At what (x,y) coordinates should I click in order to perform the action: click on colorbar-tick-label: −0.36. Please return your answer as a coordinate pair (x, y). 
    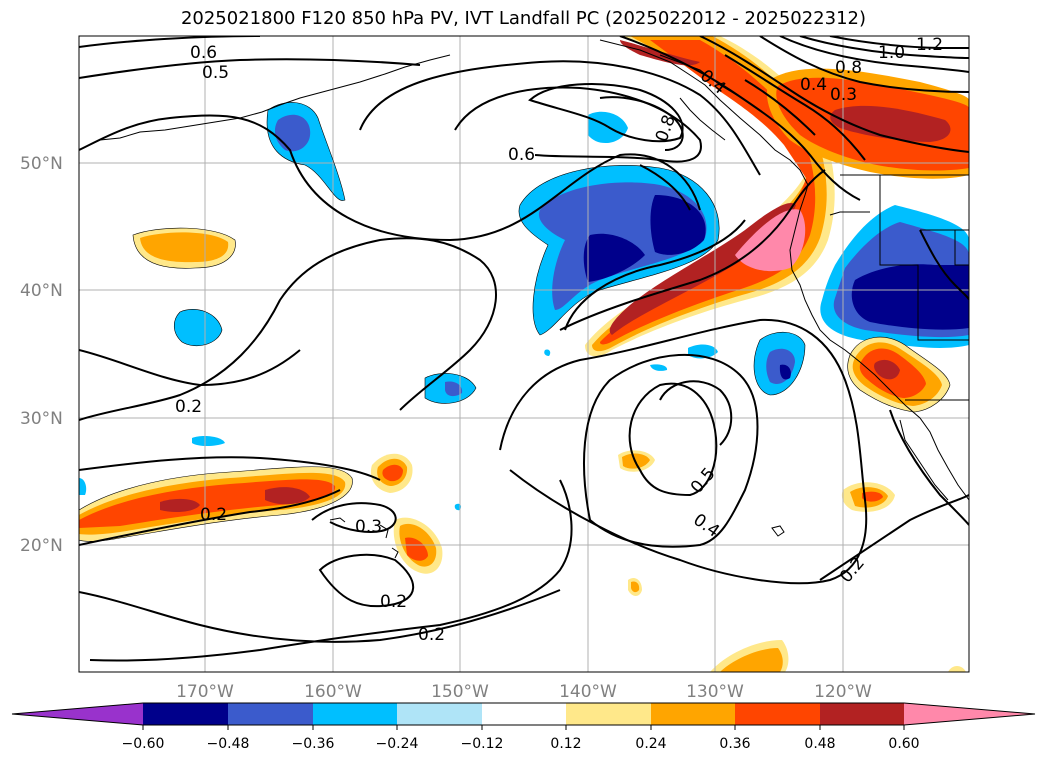
    Looking at the image, I should click on (313, 744).